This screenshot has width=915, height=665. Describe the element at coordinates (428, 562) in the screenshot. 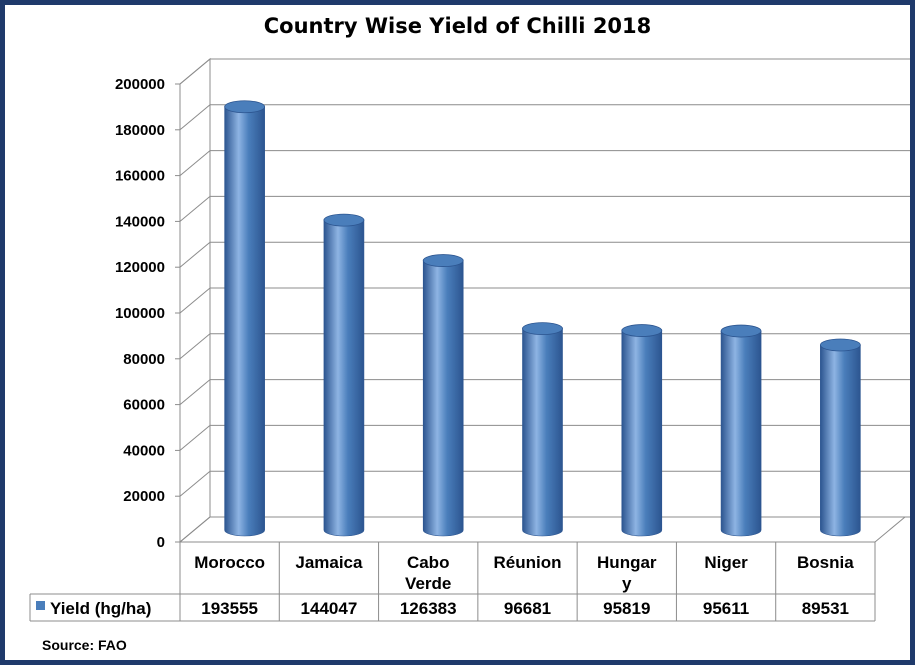

I see `category-label: Cabo` at that location.